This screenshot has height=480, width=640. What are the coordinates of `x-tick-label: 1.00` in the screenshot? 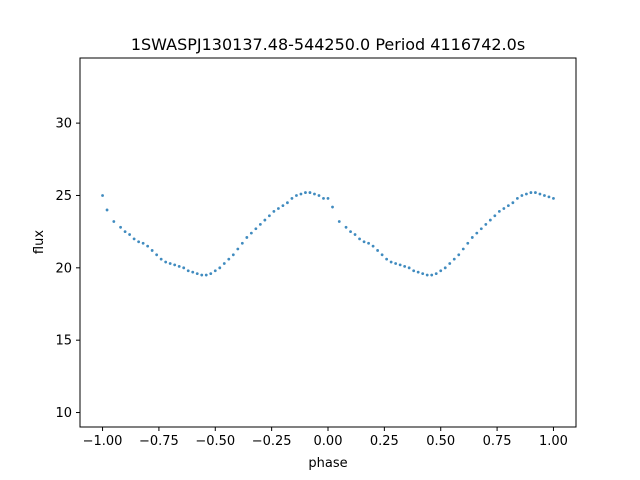 It's located at (553, 441).